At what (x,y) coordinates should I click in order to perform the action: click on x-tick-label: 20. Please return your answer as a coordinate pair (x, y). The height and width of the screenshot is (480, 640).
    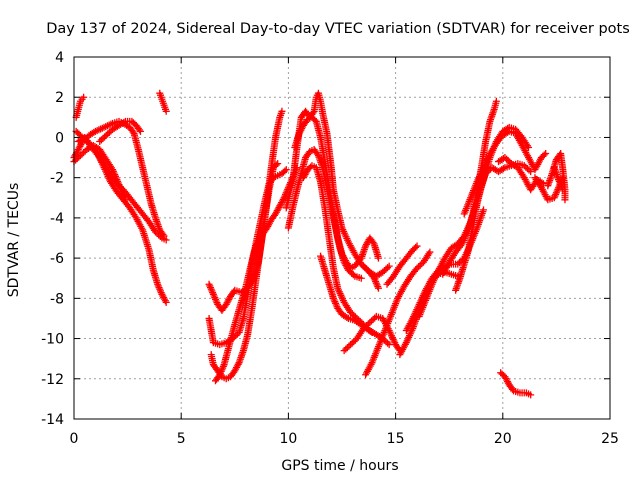
    Looking at the image, I should click on (503, 439).